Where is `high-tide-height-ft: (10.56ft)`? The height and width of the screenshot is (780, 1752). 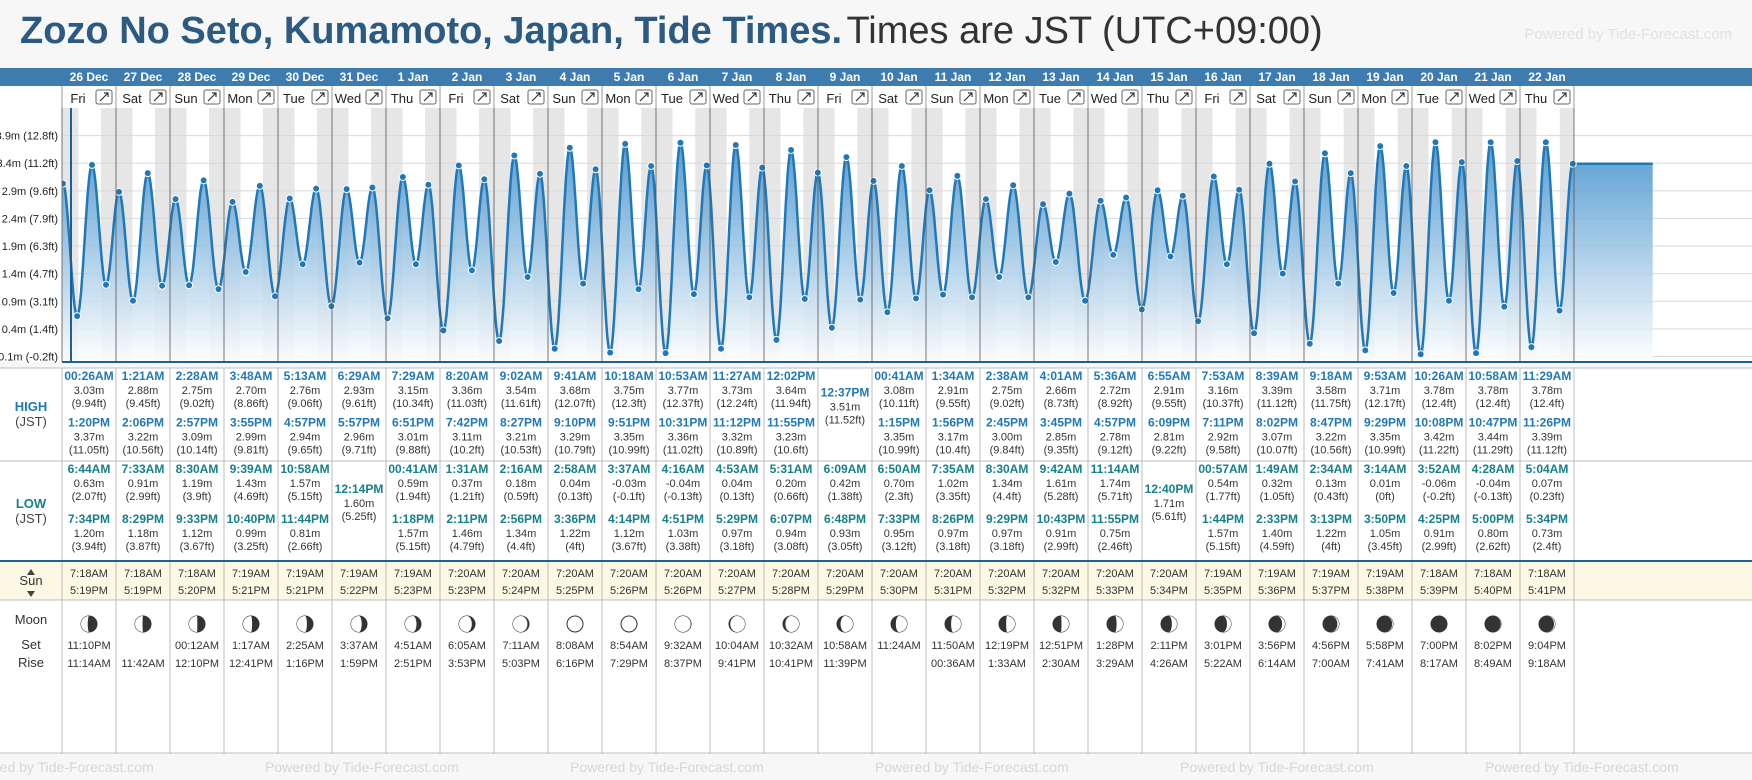 high-tide-height-ft: (10.56ft) is located at coordinates (143, 451).